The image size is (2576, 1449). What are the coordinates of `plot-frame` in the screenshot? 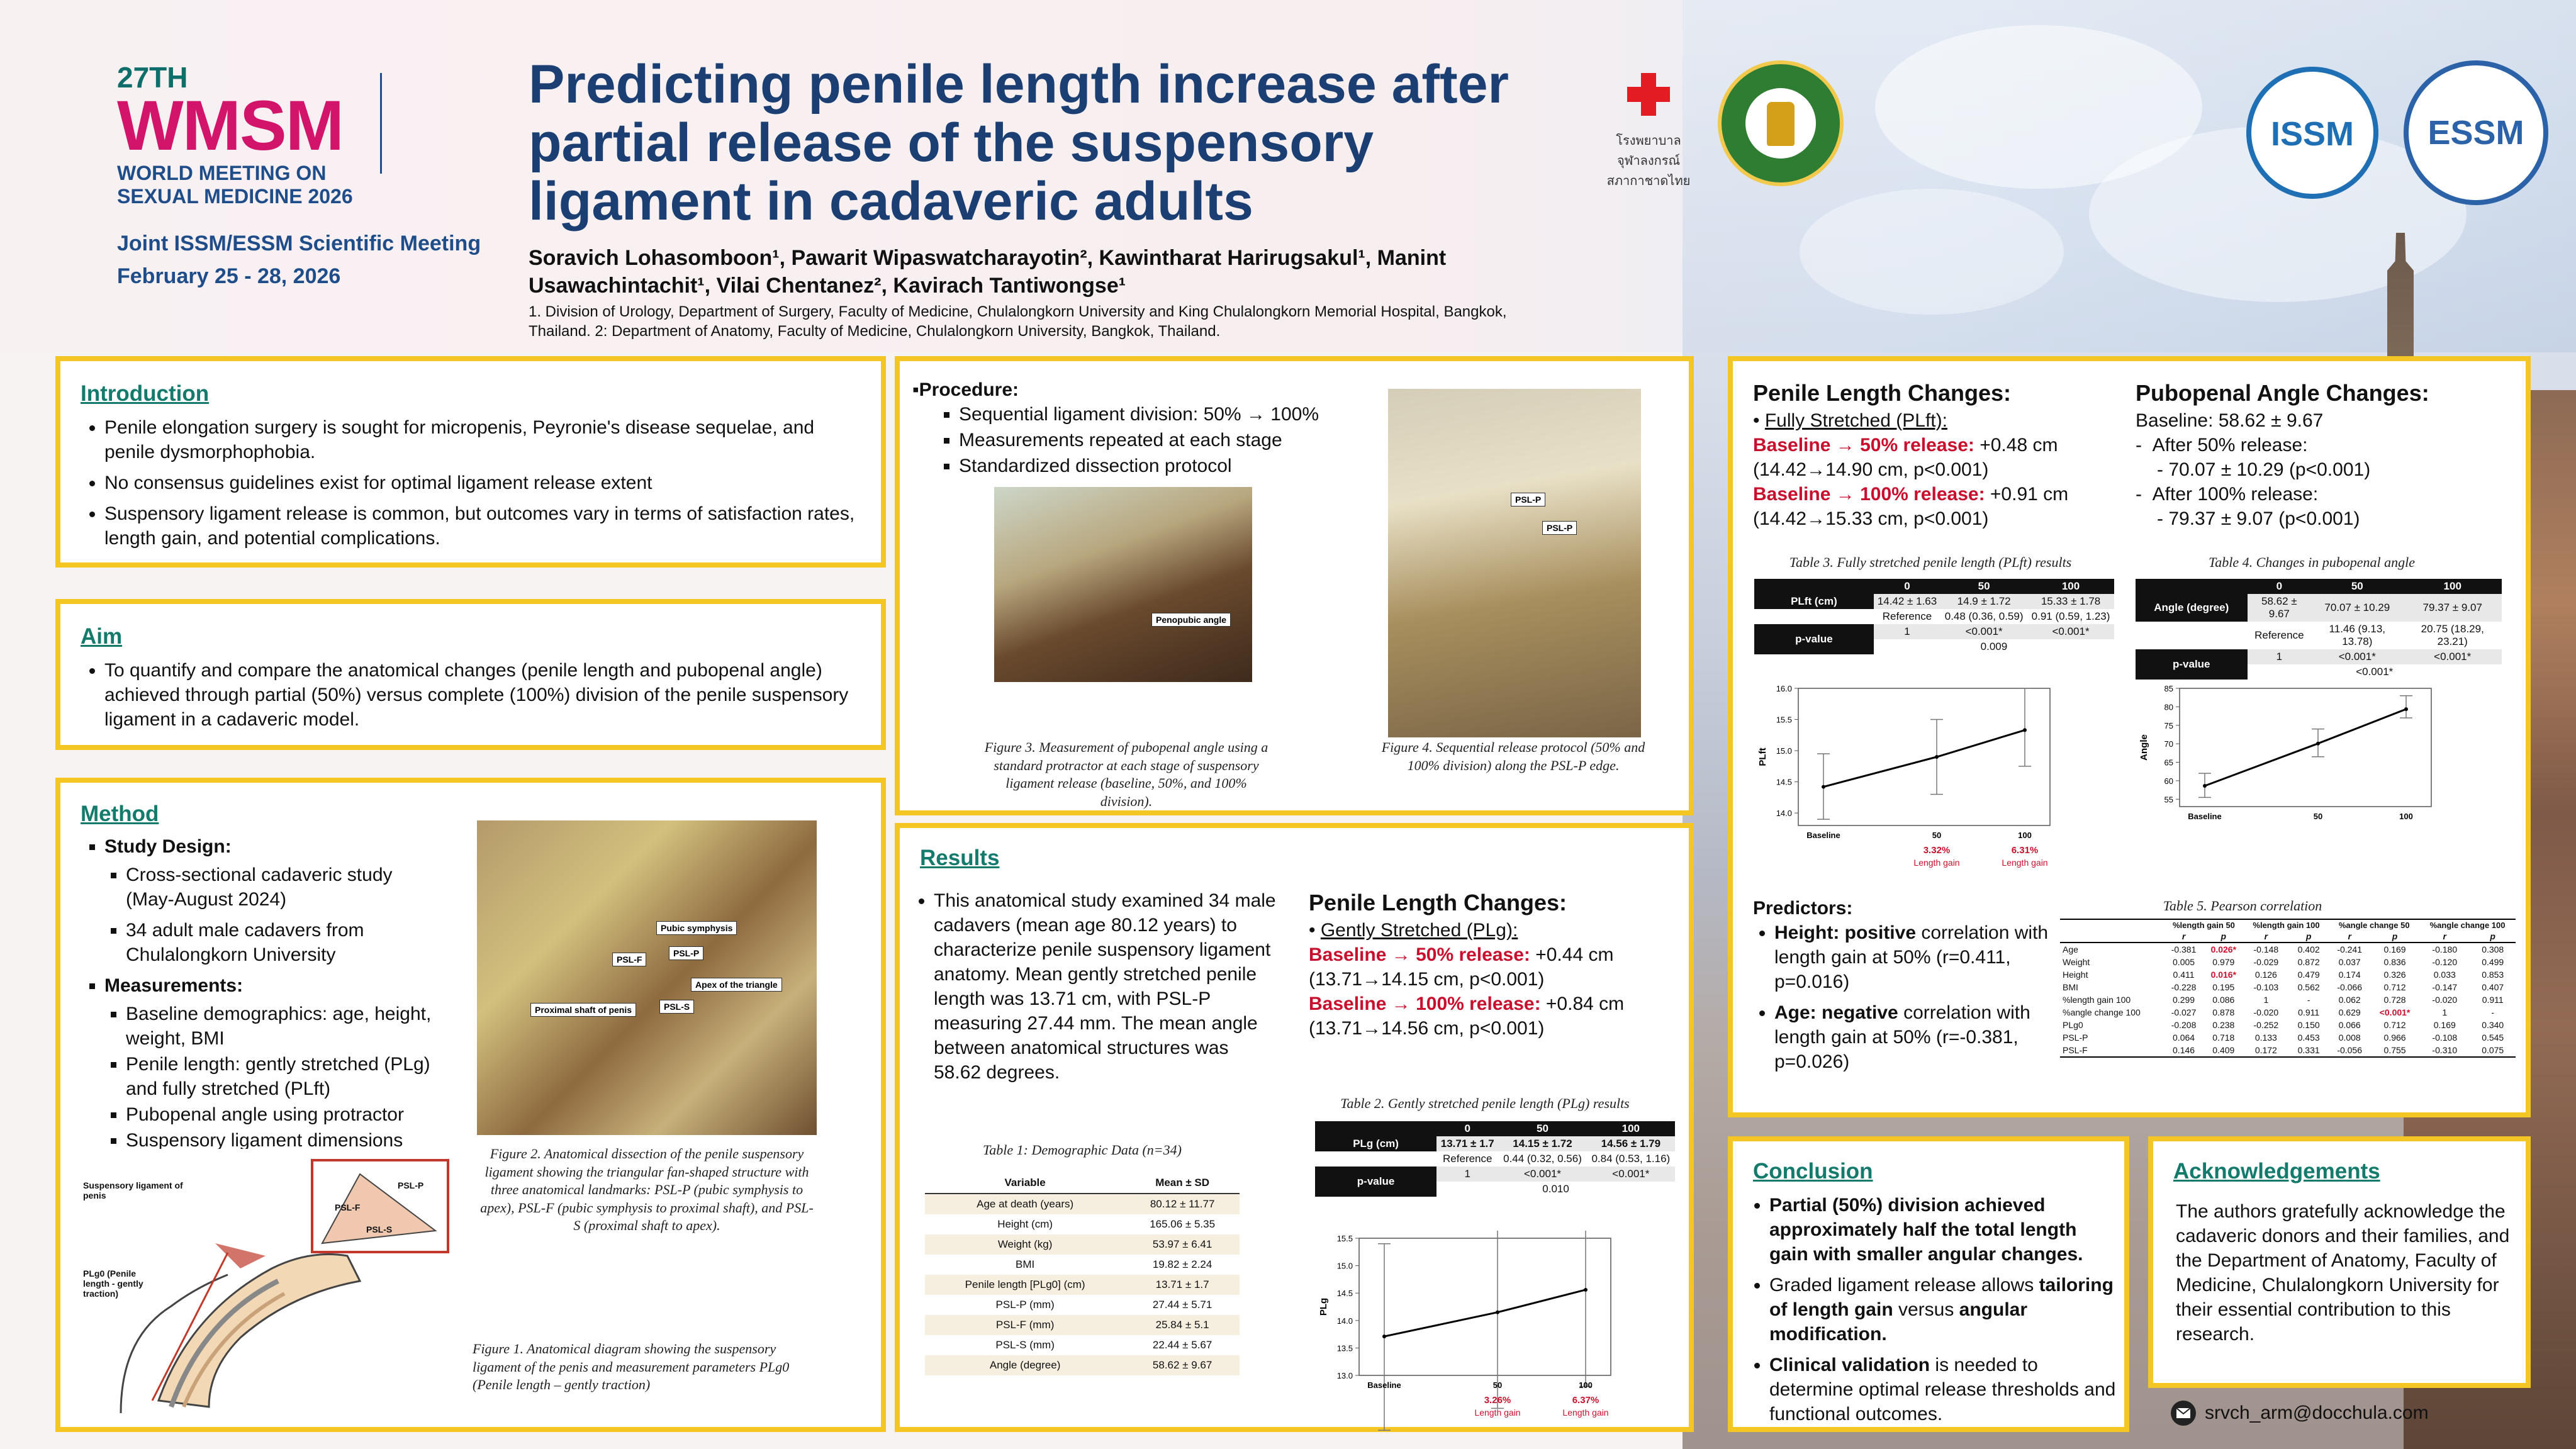 It's located at (1924, 757).